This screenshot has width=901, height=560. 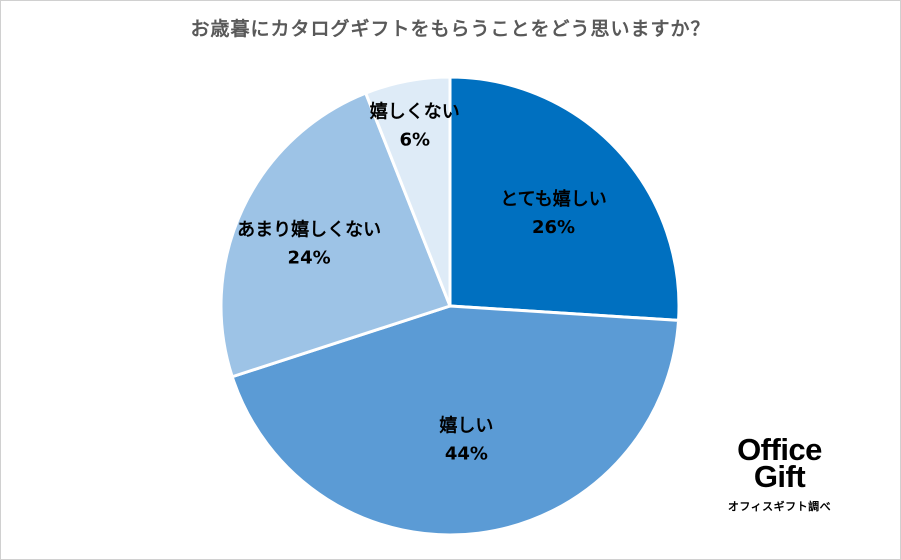 I want to click on office-gift-logo: Office Gift オフィスギフト調べ, so click(x=779, y=473).